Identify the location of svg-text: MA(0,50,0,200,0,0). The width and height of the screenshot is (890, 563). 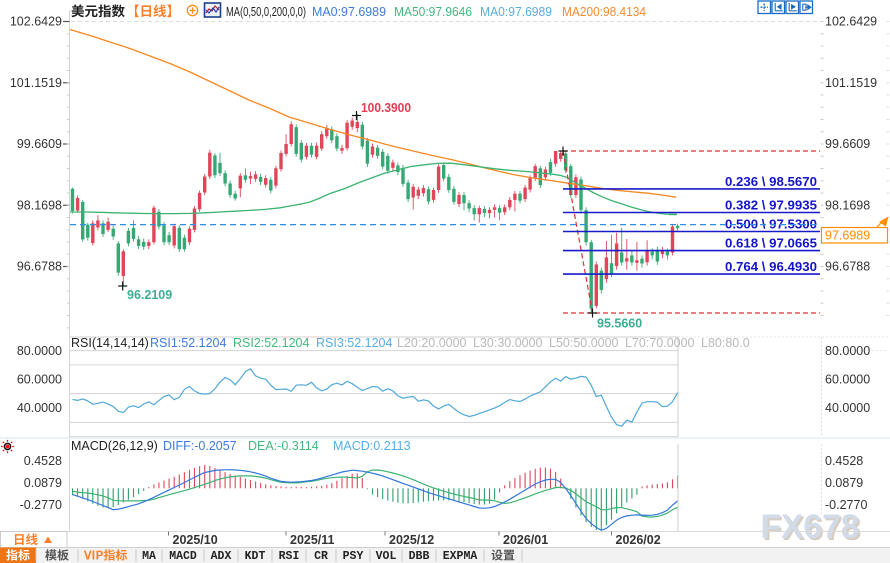
(266, 12).